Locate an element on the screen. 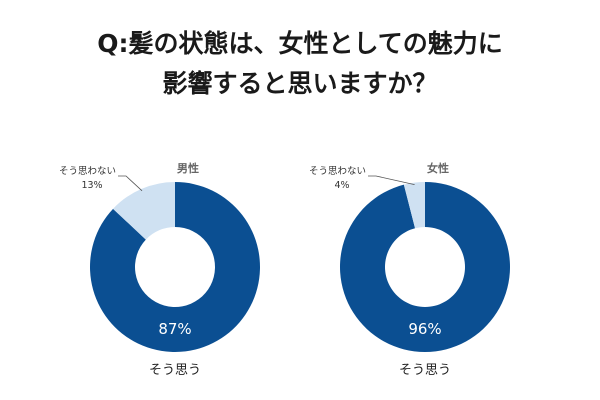  title-line-1: Q:髪の状態は、女性としての魅力に is located at coordinates (300, 43).